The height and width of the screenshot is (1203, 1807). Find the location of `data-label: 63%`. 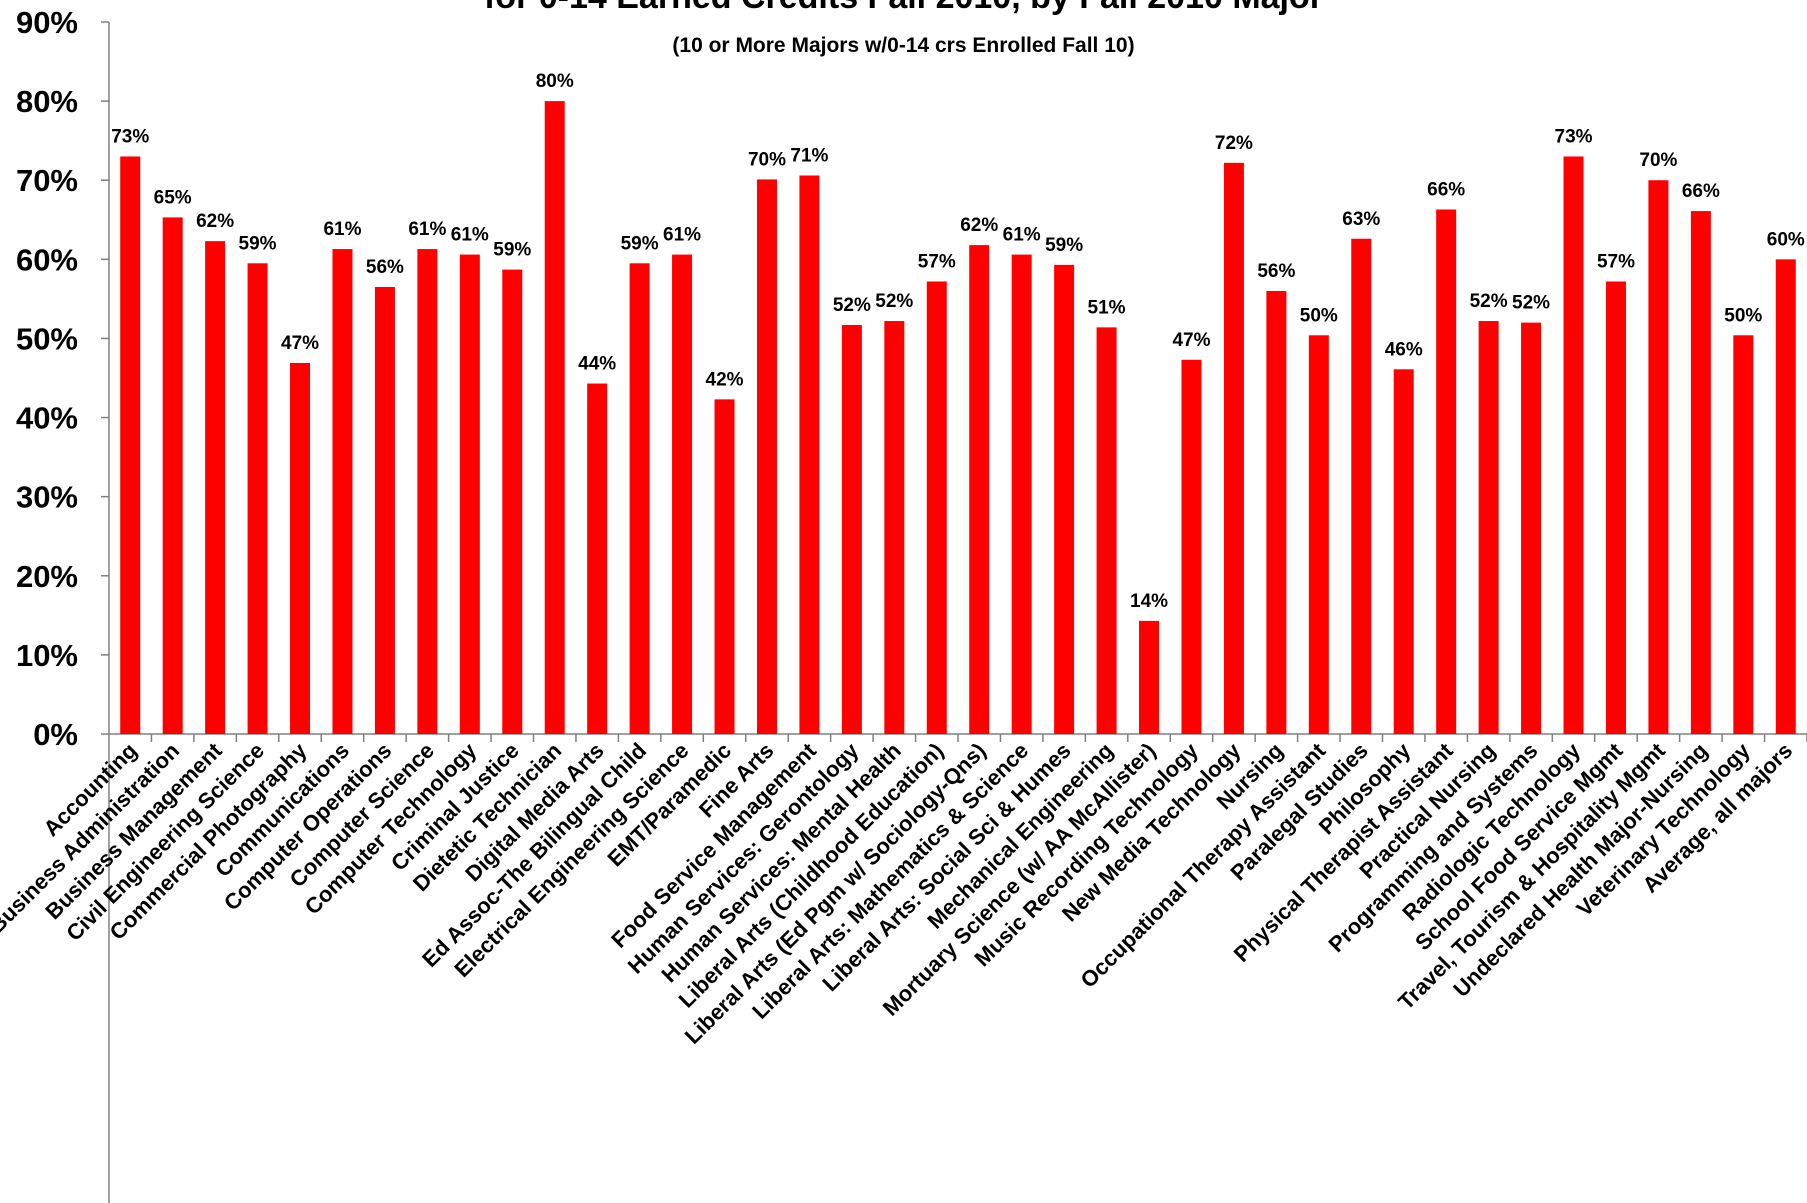

data-label: 63% is located at coordinates (1361, 219).